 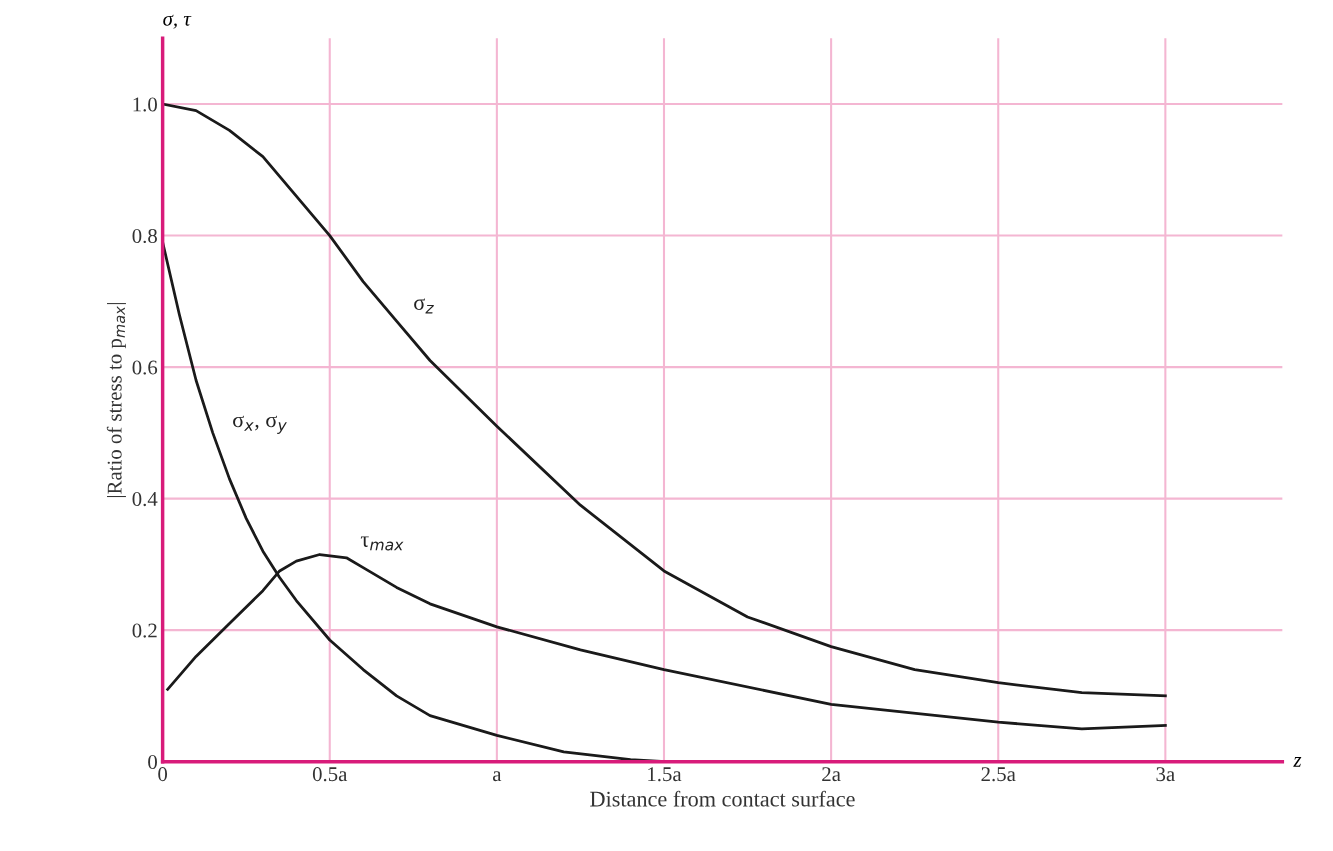 What do you see at coordinates (177, 21) in the screenshot?
I see `text: σ, τ` at bounding box center [177, 21].